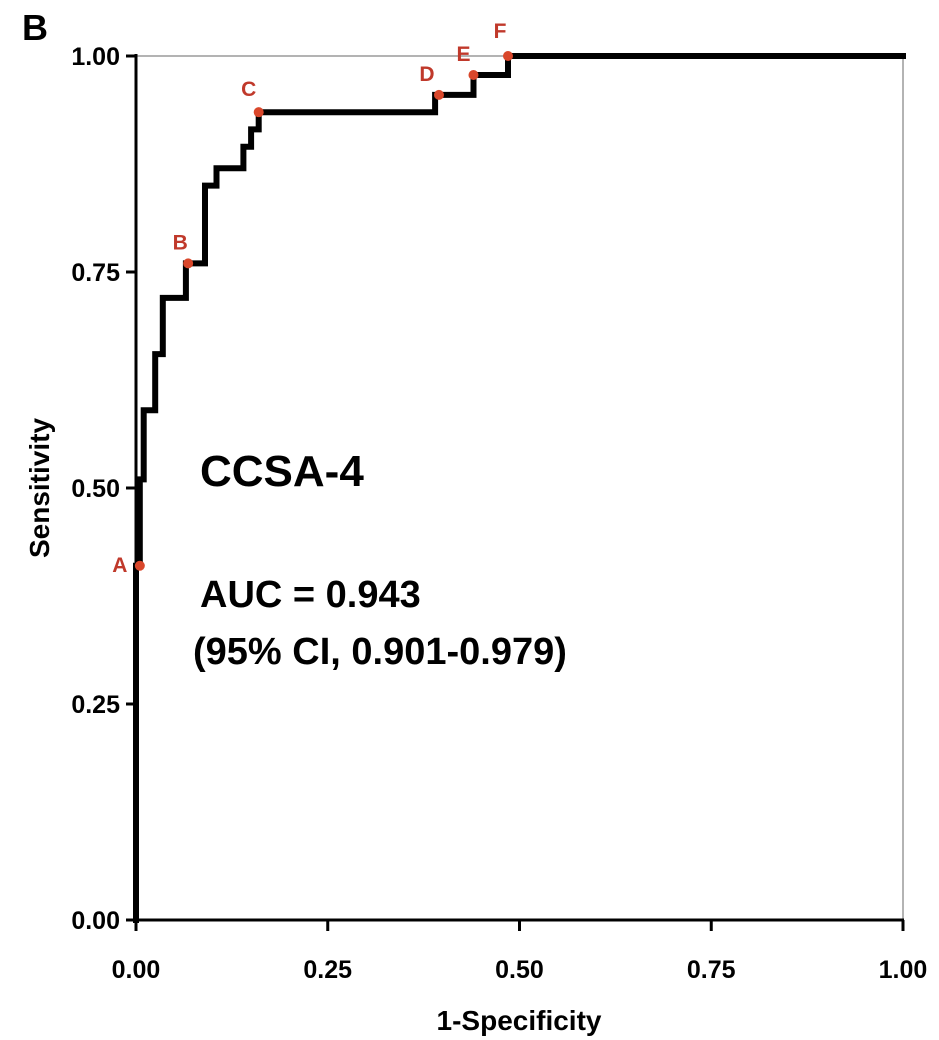  Describe the element at coordinates (139, 565) in the screenshot. I see `cutoff-point-a` at that location.